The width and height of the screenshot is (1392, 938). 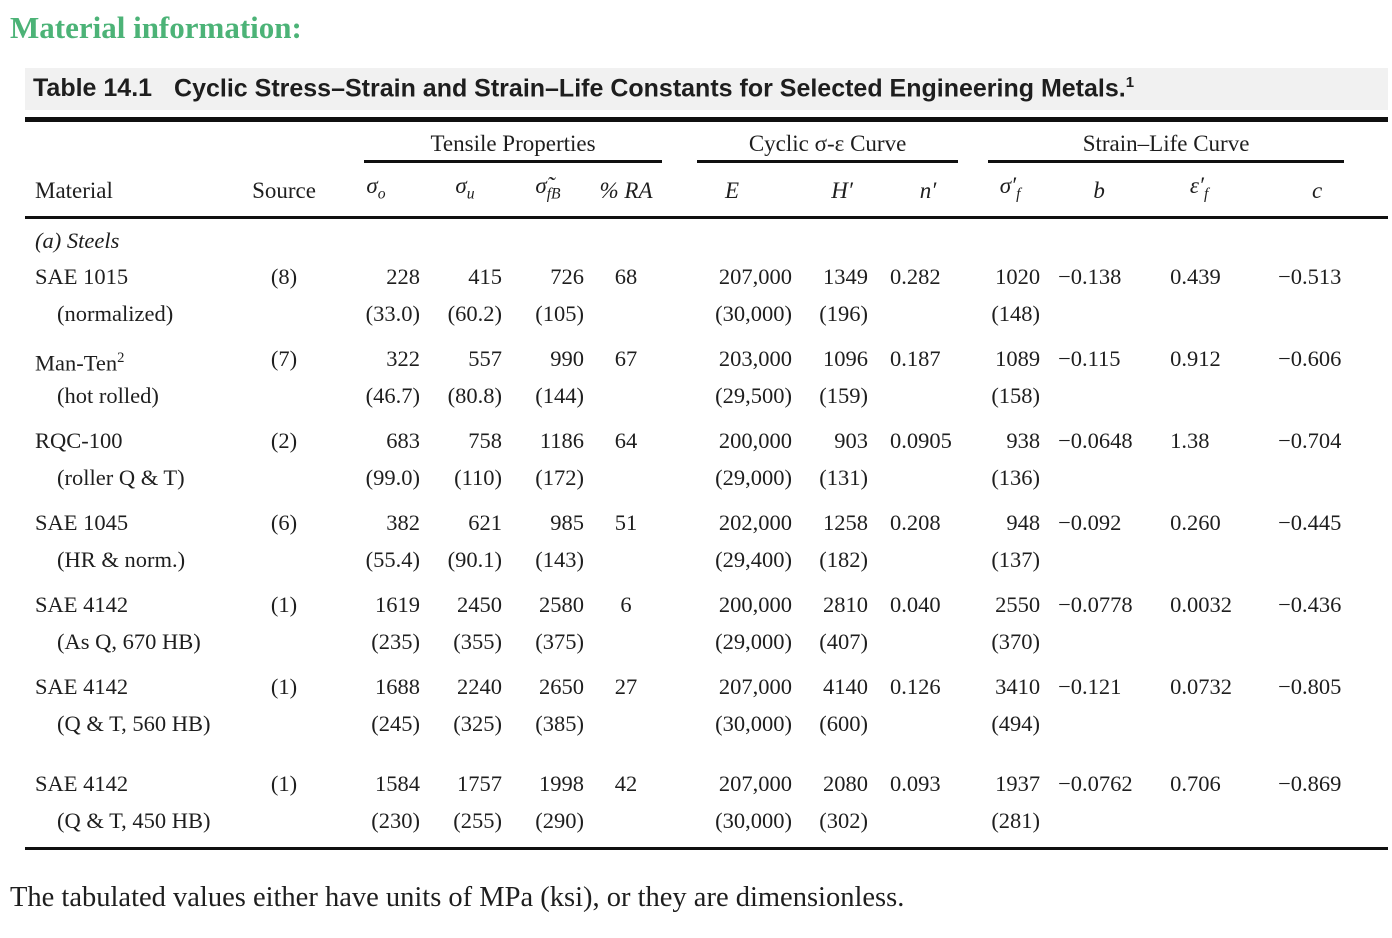 What do you see at coordinates (846, 783) in the screenshot?
I see `value-mpa: 2080` at bounding box center [846, 783].